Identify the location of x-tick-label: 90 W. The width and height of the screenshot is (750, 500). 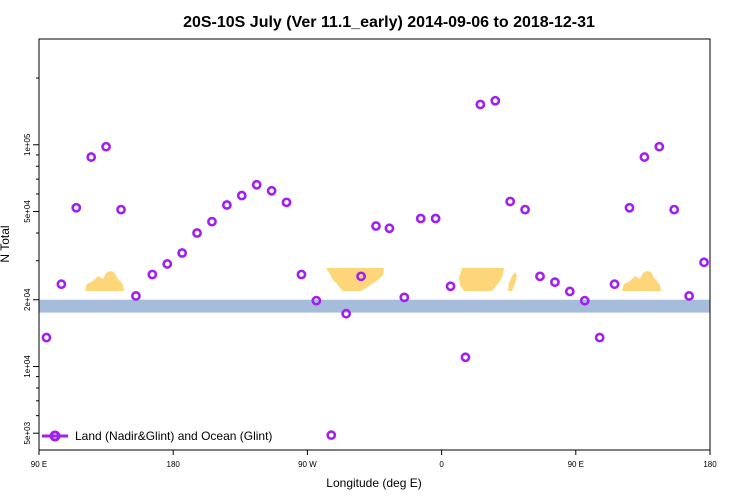
(307, 464).